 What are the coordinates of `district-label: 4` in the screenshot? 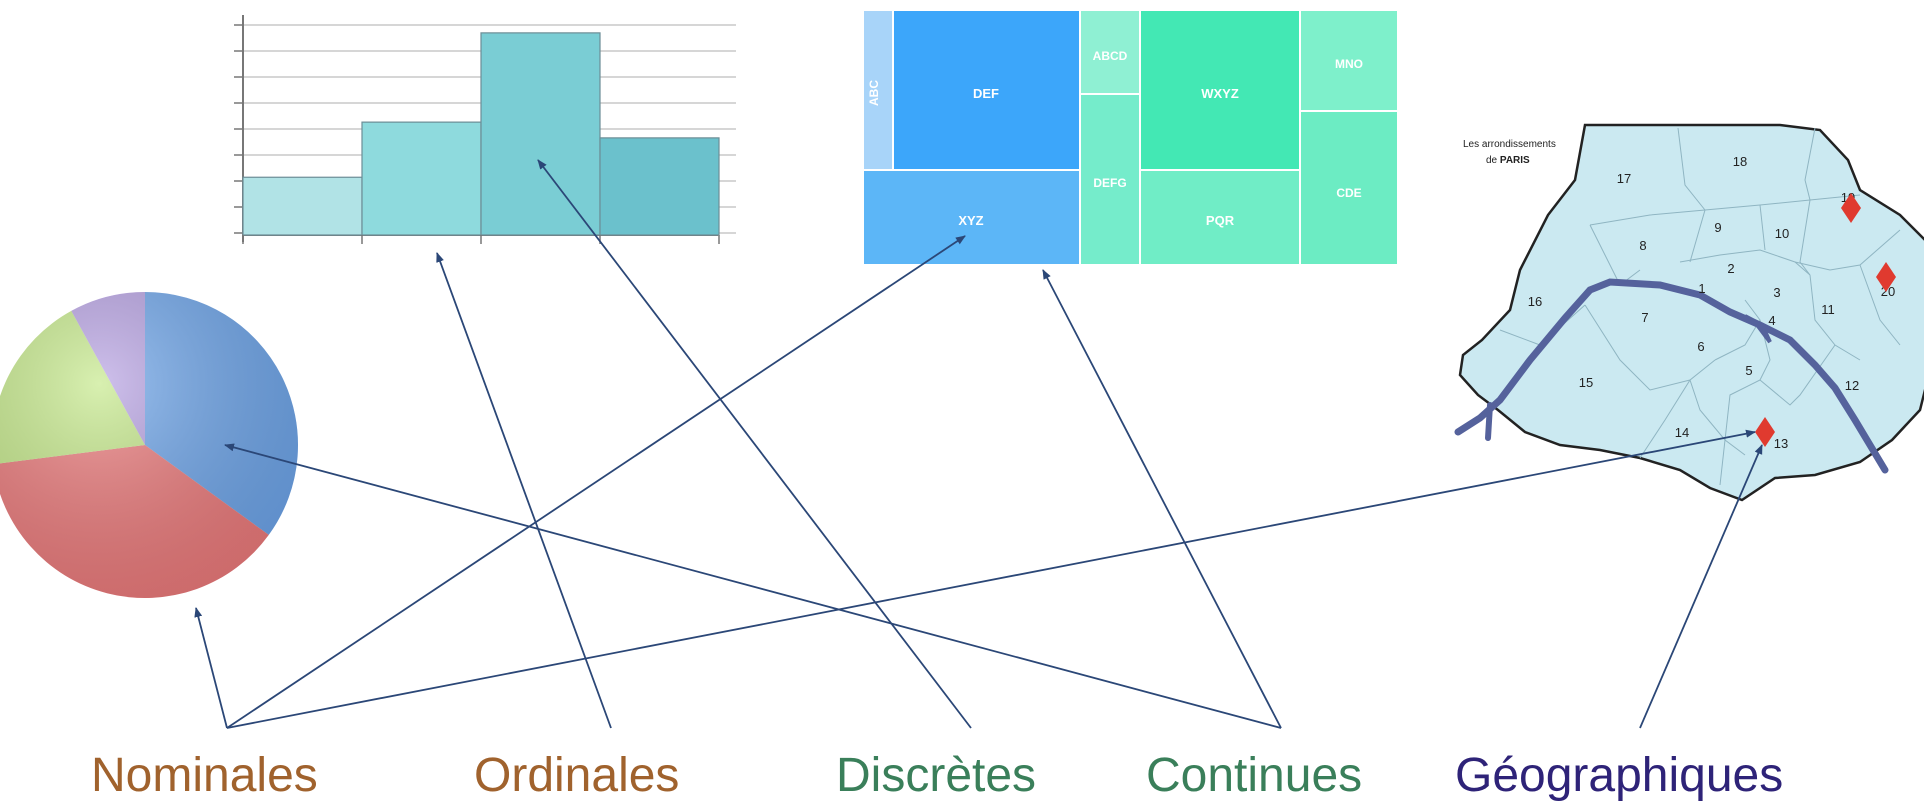 It's located at (1771, 320).